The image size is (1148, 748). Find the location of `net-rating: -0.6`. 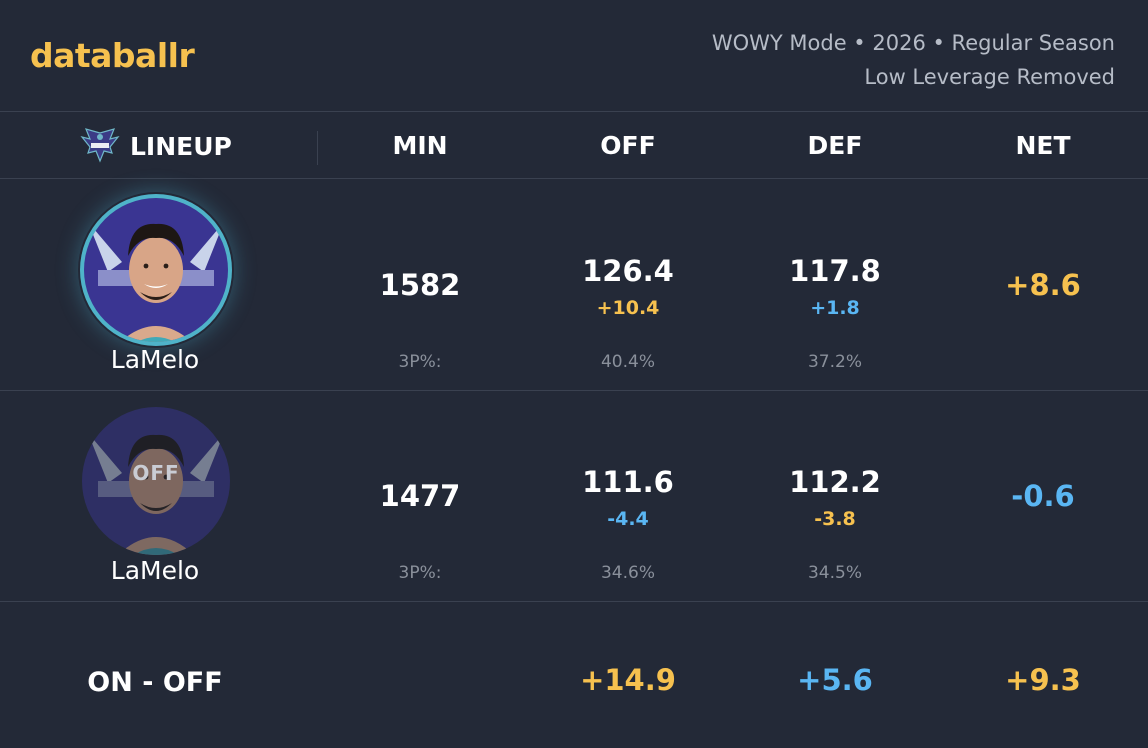

net-rating: -0.6 is located at coordinates (1043, 496).